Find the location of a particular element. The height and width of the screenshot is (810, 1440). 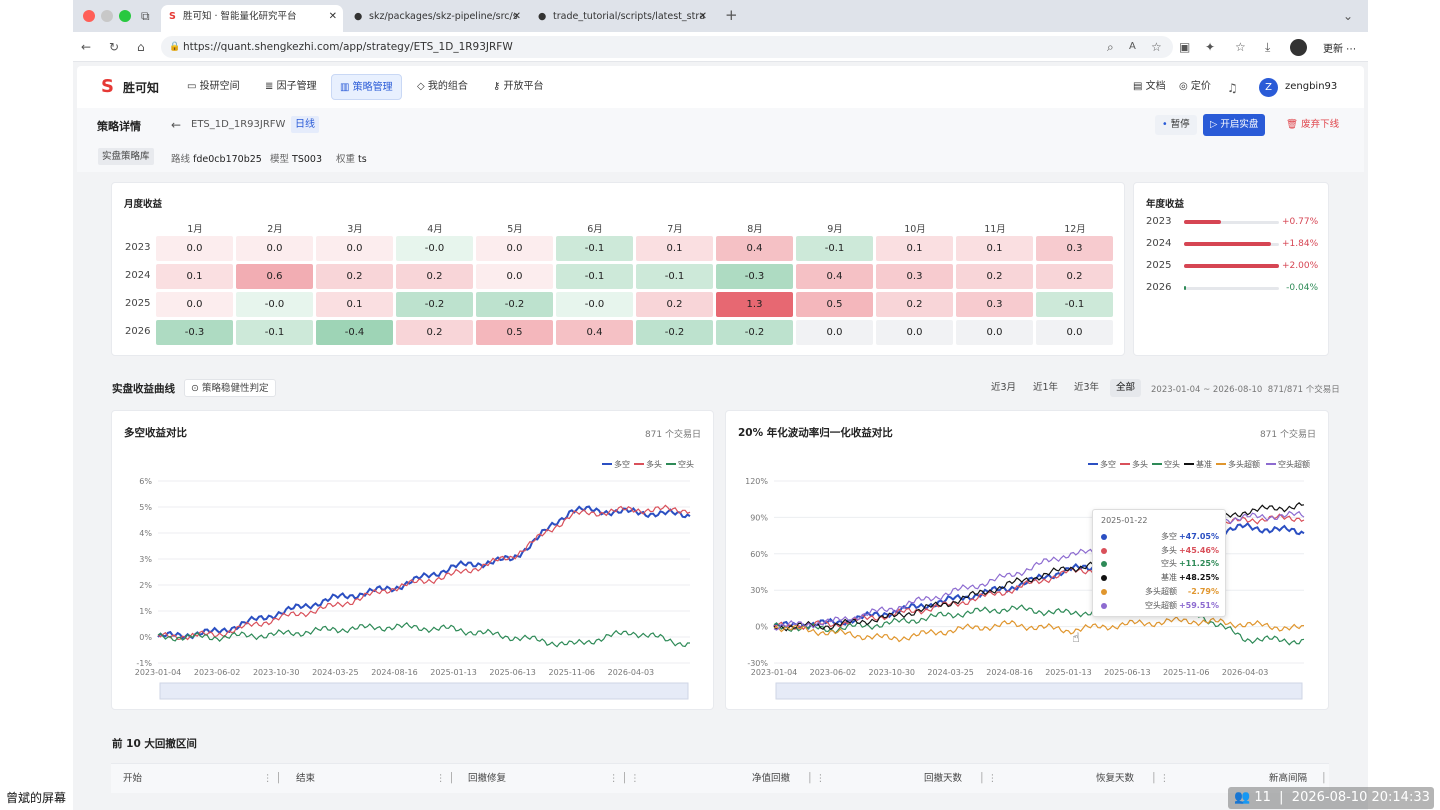

month-header: 6月 is located at coordinates (595, 229).